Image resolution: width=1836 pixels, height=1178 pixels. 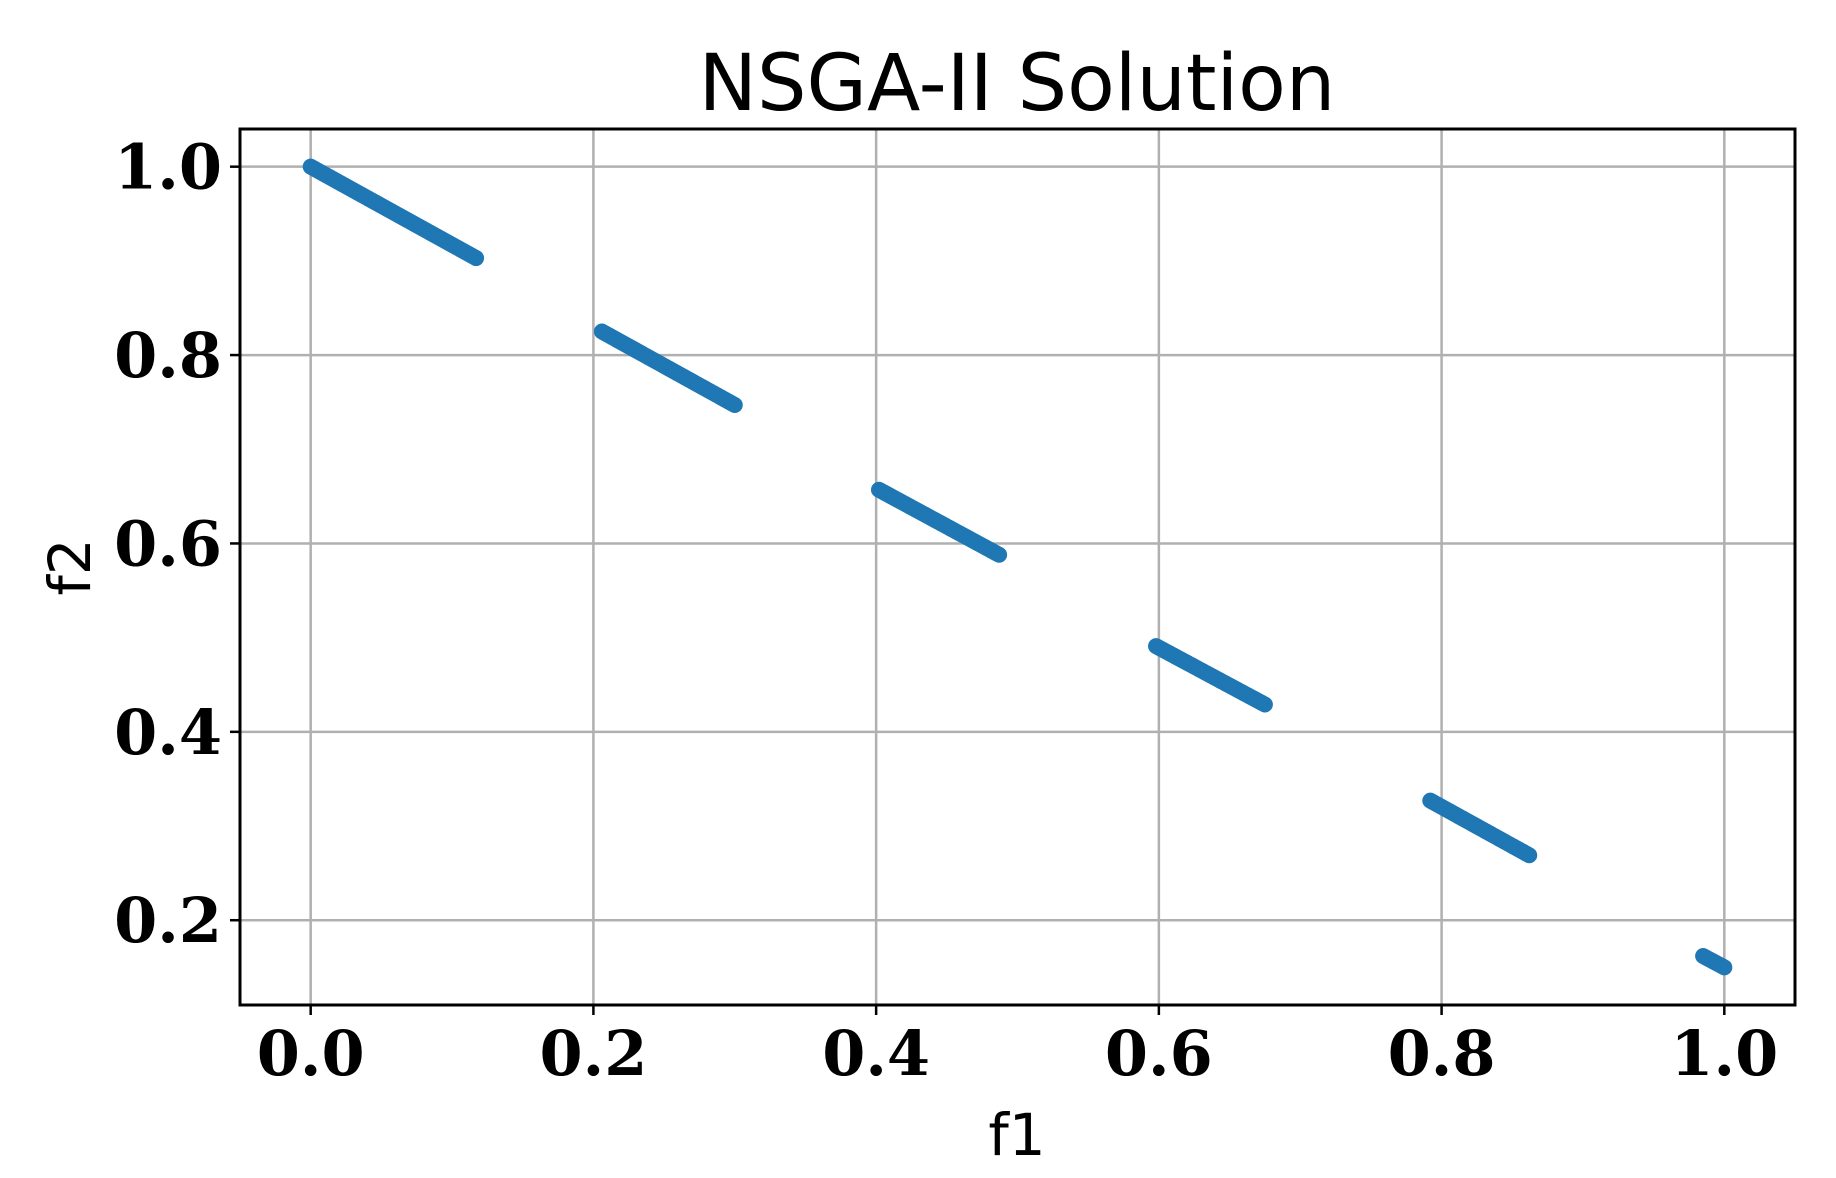 What do you see at coordinates (1016, 1135) in the screenshot?
I see `x-axis-label: f1` at bounding box center [1016, 1135].